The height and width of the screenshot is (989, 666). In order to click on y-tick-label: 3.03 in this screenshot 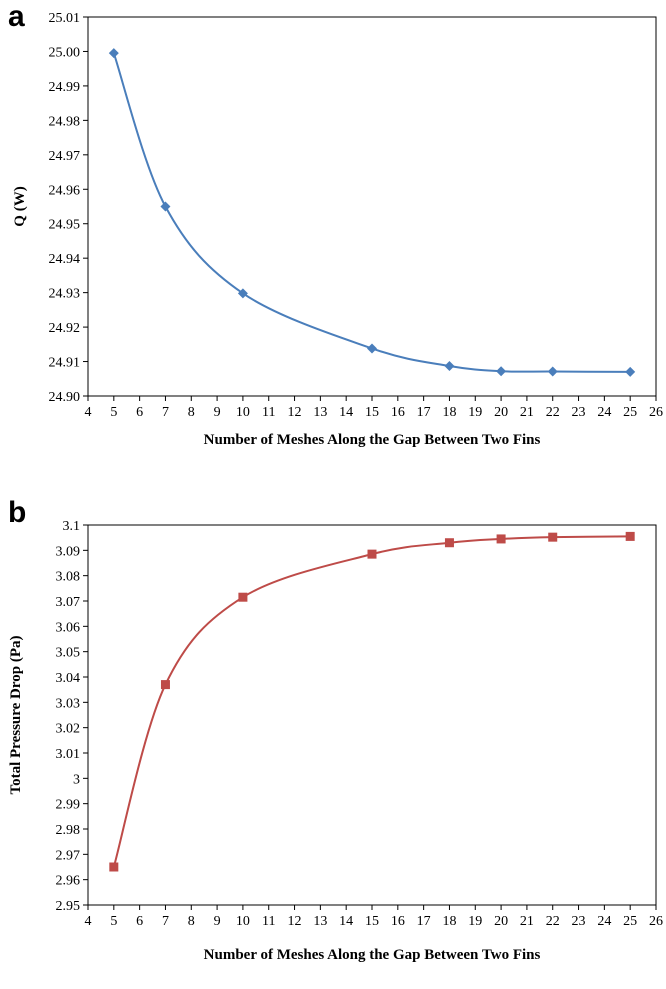, I will do `click(68, 703)`.